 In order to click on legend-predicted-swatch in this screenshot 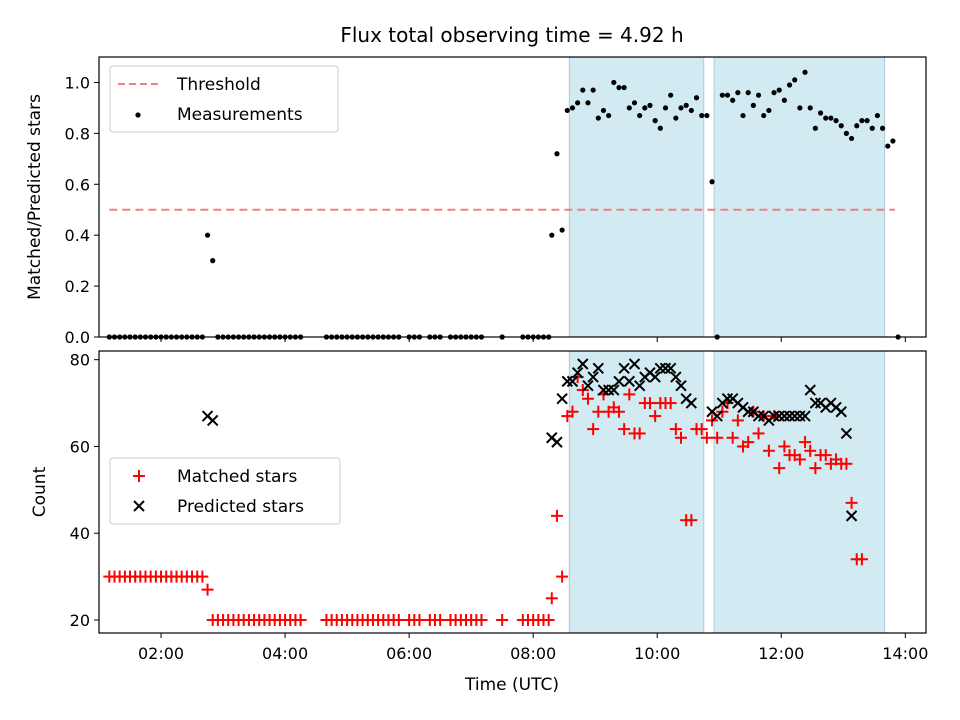, I will do `click(139, 506)`.